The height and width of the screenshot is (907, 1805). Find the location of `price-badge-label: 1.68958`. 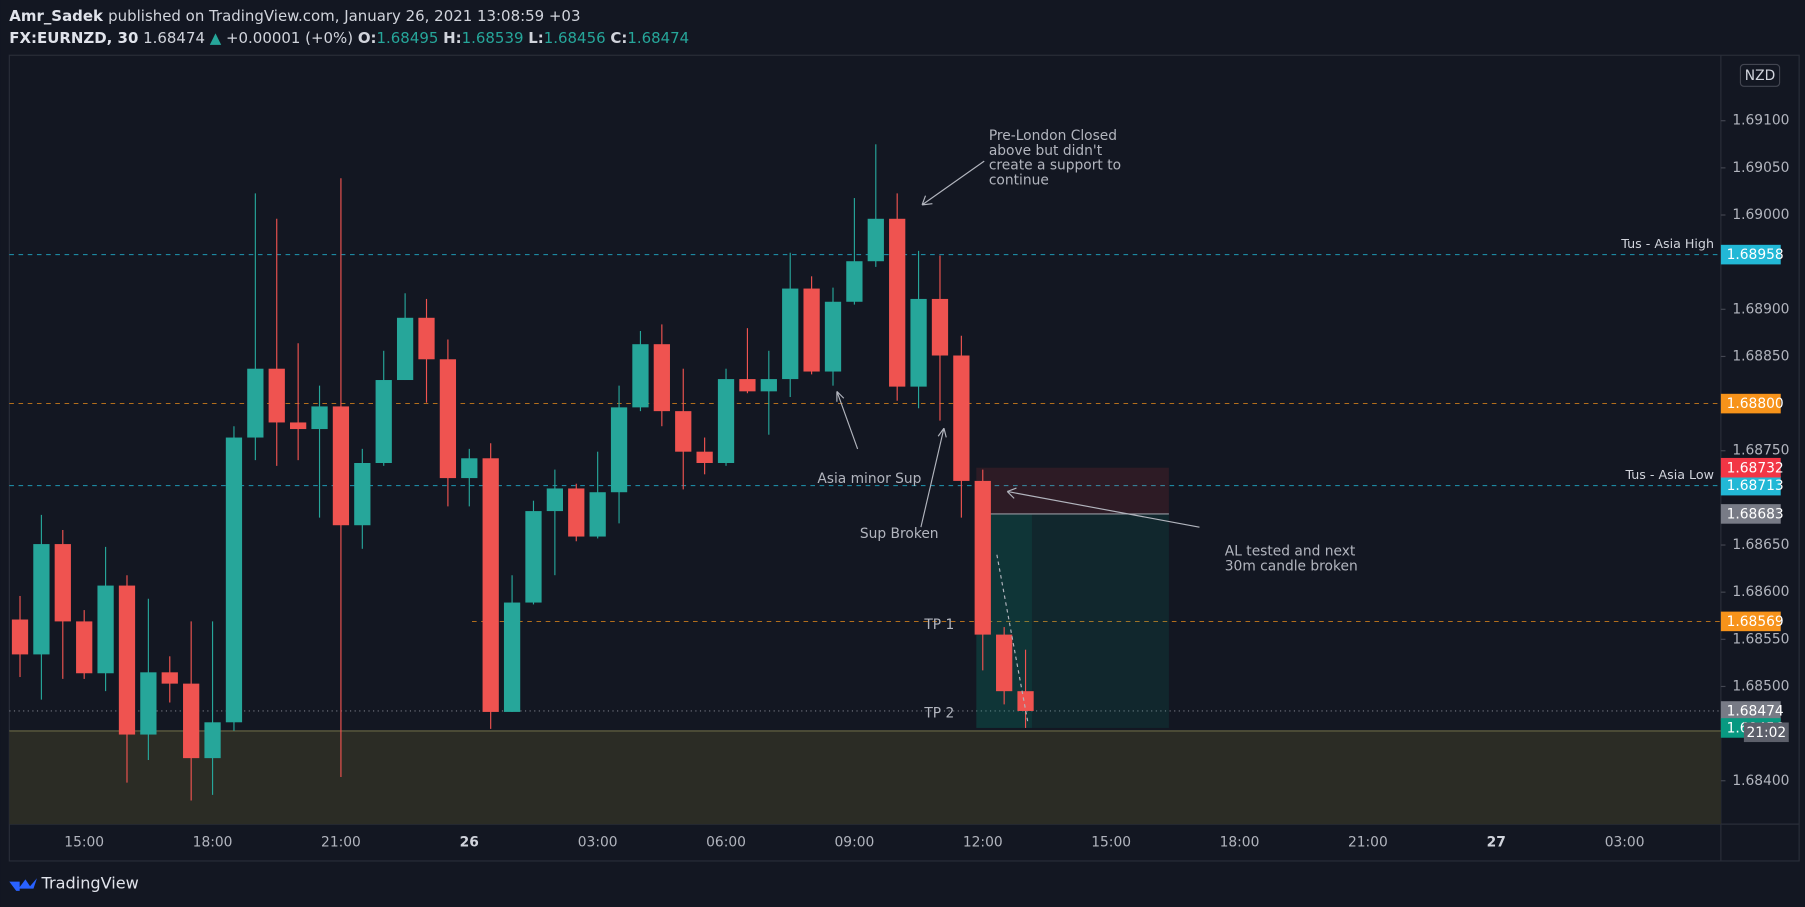

price-badge-label: 1.68958 is located at coordinates (1755, 255).